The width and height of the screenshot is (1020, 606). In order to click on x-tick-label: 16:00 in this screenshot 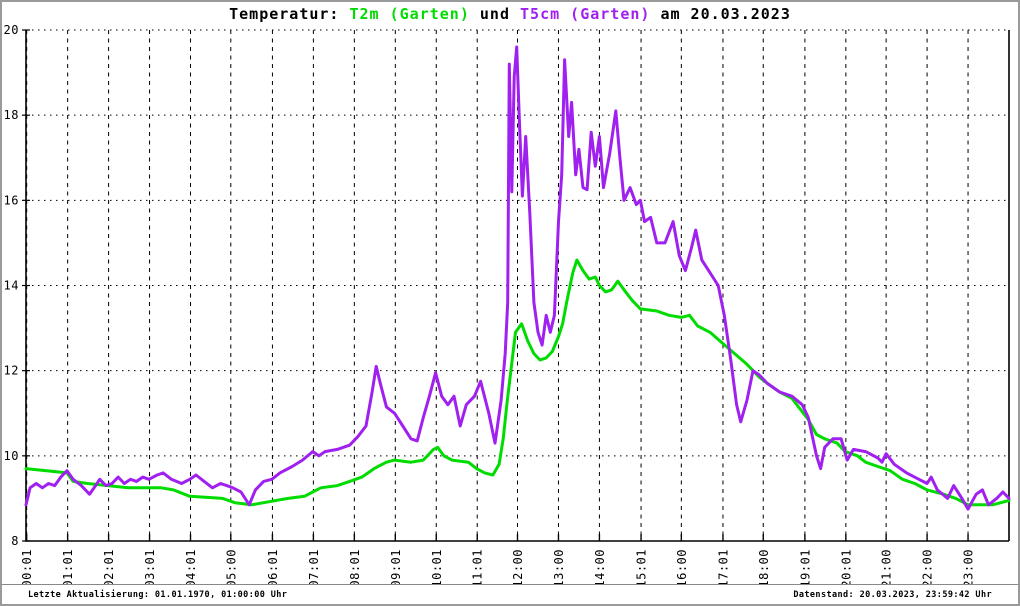, I will do `click(682, 567)`.